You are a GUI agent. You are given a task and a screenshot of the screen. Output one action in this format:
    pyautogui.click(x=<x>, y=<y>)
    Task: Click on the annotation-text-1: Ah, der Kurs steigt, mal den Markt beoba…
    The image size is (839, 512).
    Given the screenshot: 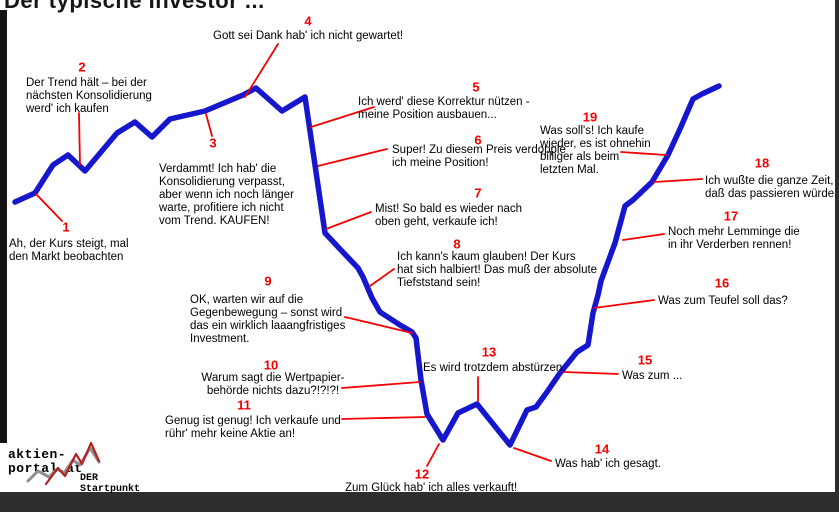 What is the action you would take?
    pyautogui.click(x=69, y=250)
    